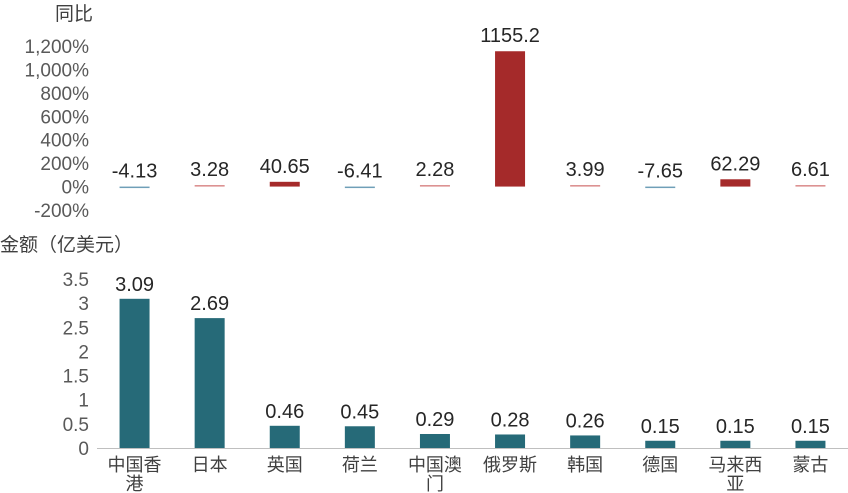 This screenshot has width=848, height=493. What do you see at coordinates (64, 94) in the screenshot?
I see `yoy-y-tick-label: 800%` at bounding box center [64, 94].